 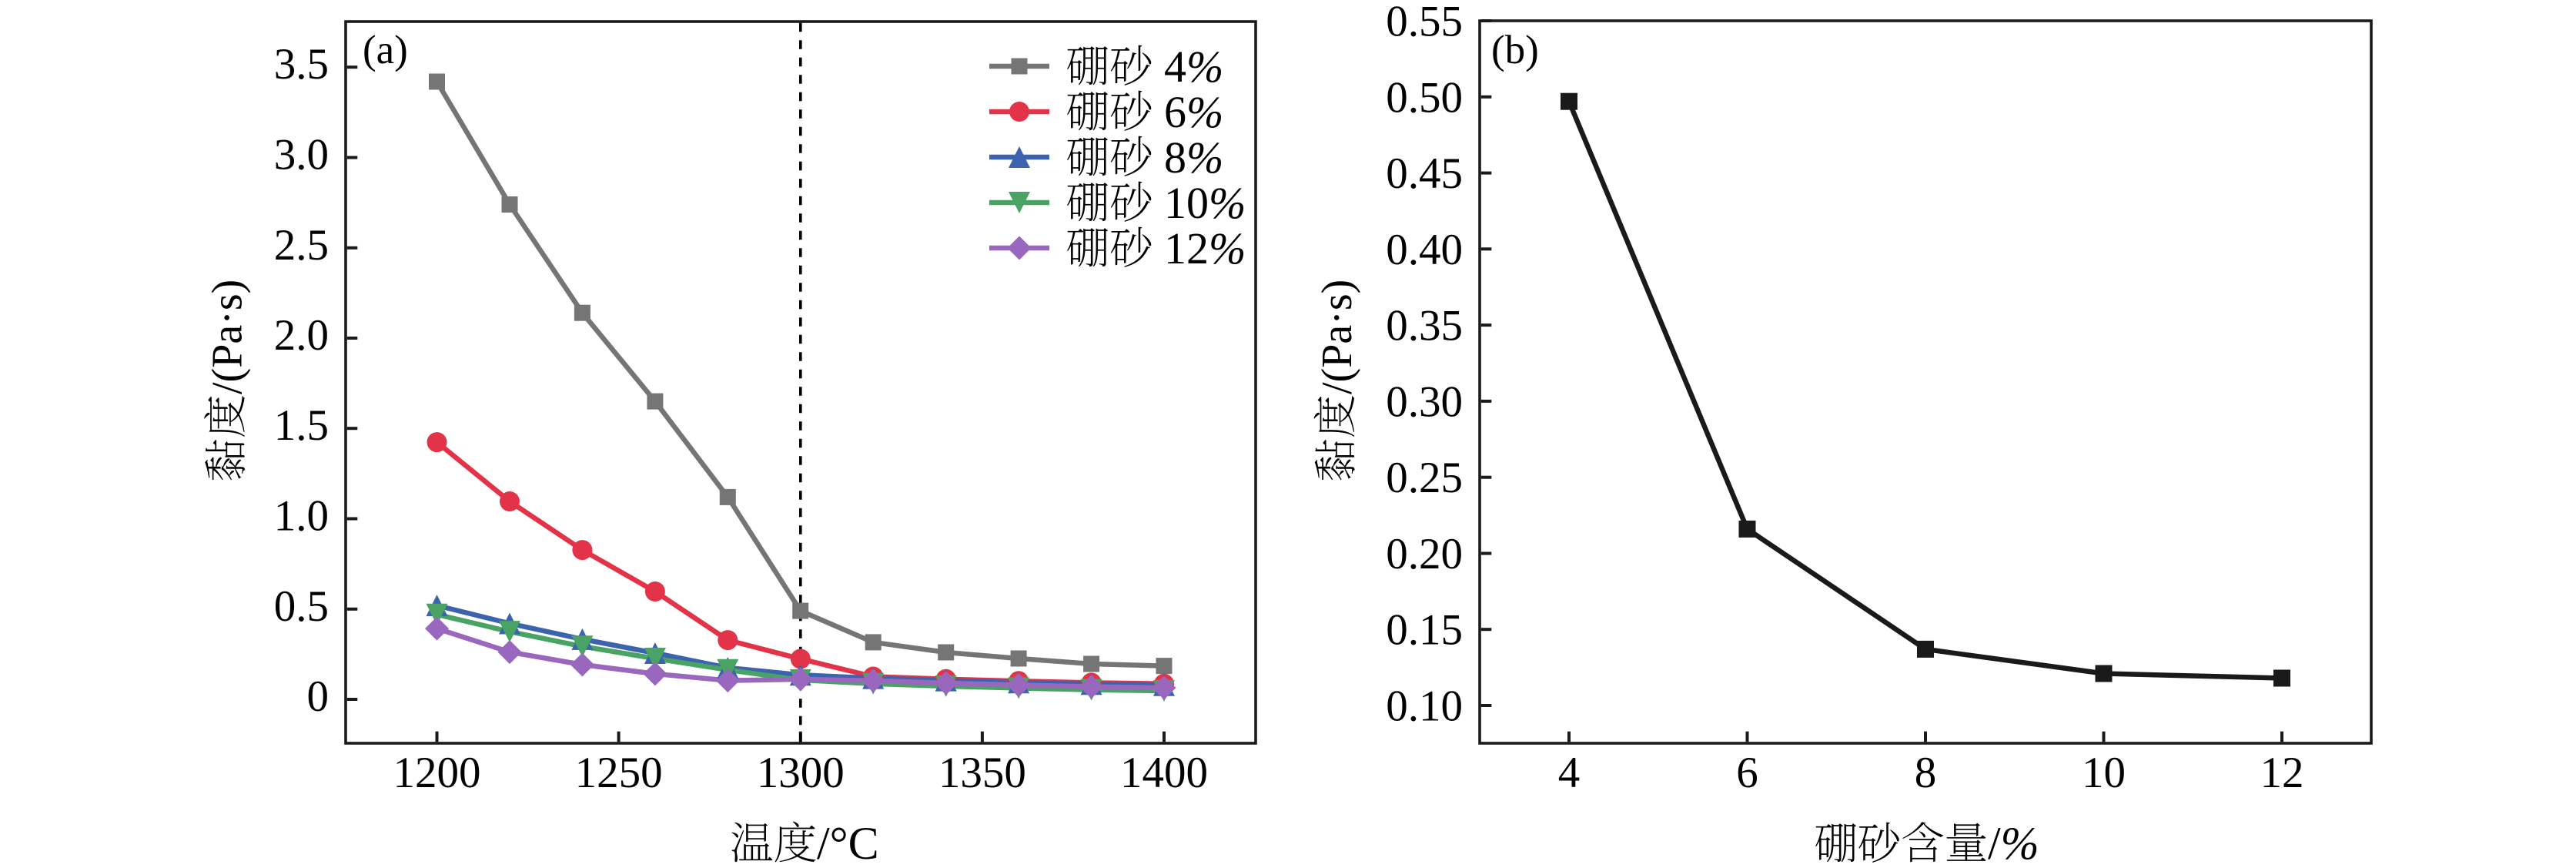 I want to click on svg-text: 1250, so click(x=619, y=773).